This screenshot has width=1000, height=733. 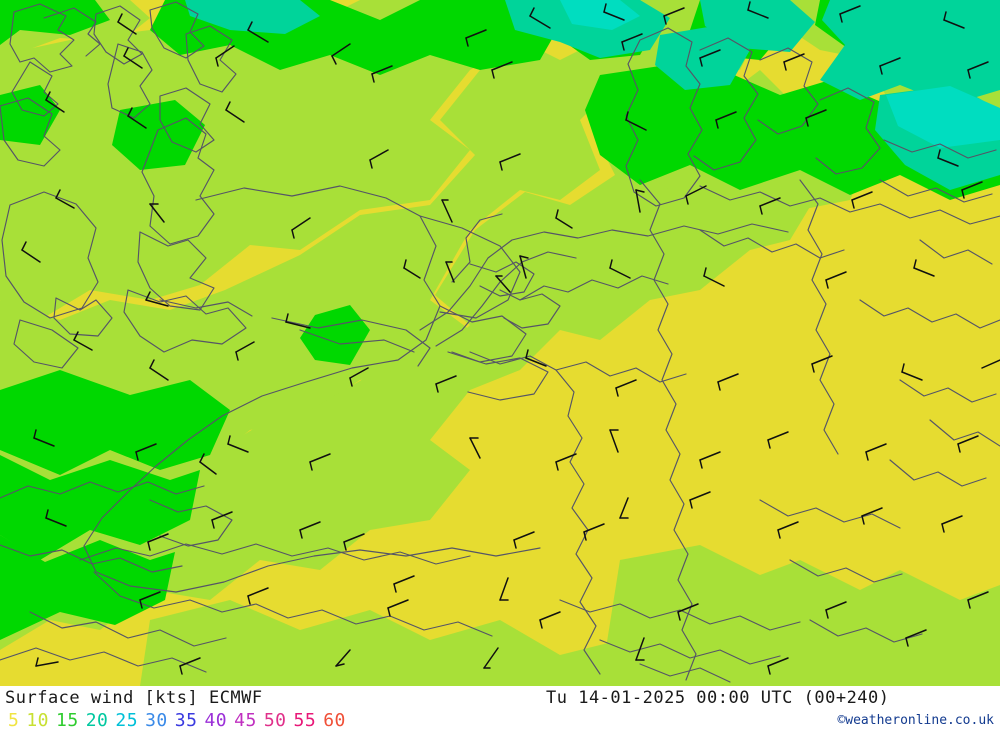 What do you see at coordinates (275, 720) in the screenshot?
I see `legend-entry-50: 50` at bounding box center [275, 720].